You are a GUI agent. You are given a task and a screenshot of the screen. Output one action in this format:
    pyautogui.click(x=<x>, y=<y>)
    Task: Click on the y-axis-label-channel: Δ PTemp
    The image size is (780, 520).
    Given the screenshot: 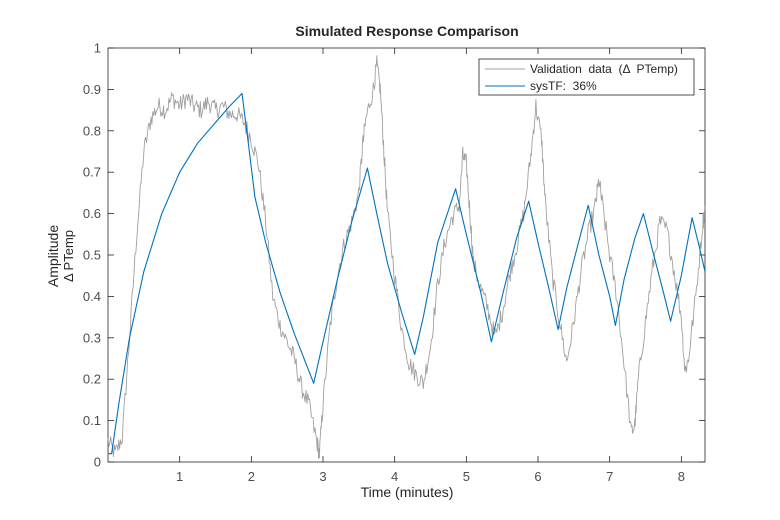 What is the action you would take?
    pyautogui.click(x=68, y=256)
    